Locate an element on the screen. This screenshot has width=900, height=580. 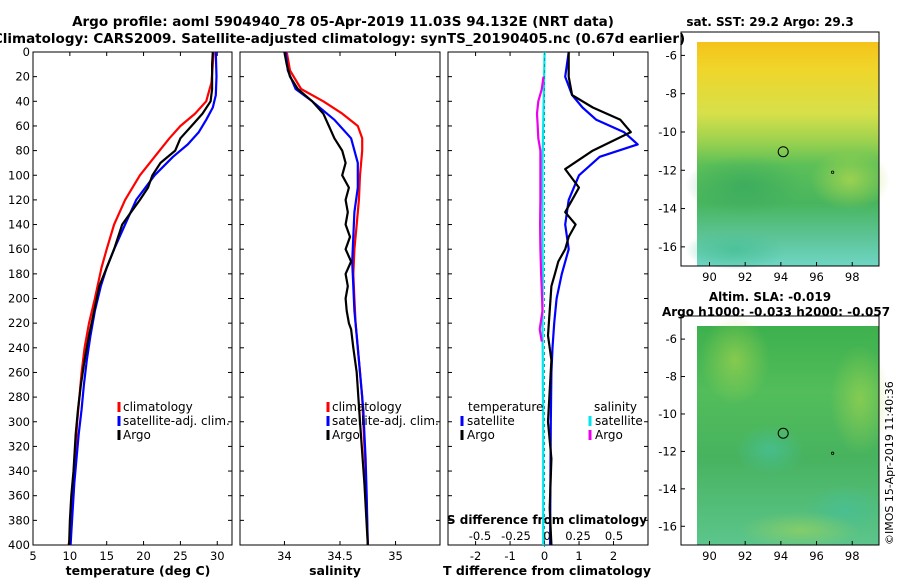
y-tick-label: 280 is located at coordinates (19, 397).